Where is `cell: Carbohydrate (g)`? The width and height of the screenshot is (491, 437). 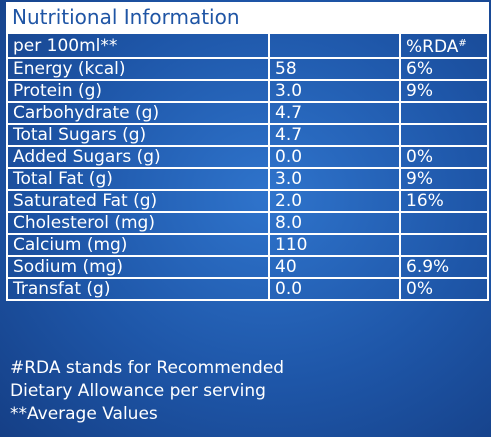
cell: Carbohydrate (g) is located at coordinates (138, 113).